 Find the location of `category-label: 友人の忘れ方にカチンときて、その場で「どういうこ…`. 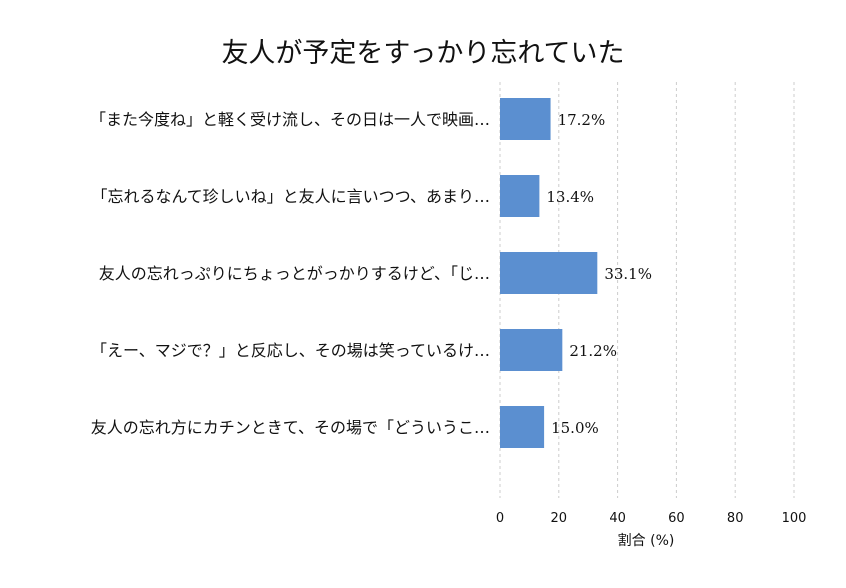

category-label: 友人の忘れ方にカチンときて、その場で「どういうこ… is located at coordinates (290, 427).